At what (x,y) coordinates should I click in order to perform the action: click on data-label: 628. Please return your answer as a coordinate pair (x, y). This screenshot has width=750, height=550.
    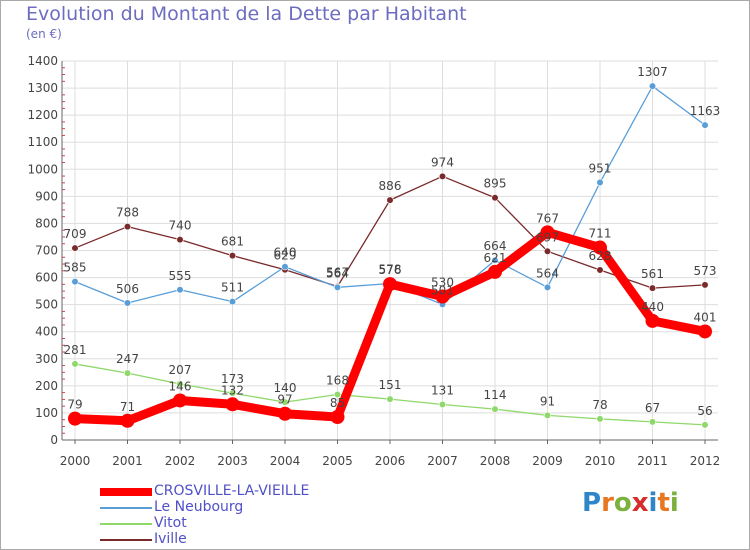
    Looking at the image, I should click on (600, 256).